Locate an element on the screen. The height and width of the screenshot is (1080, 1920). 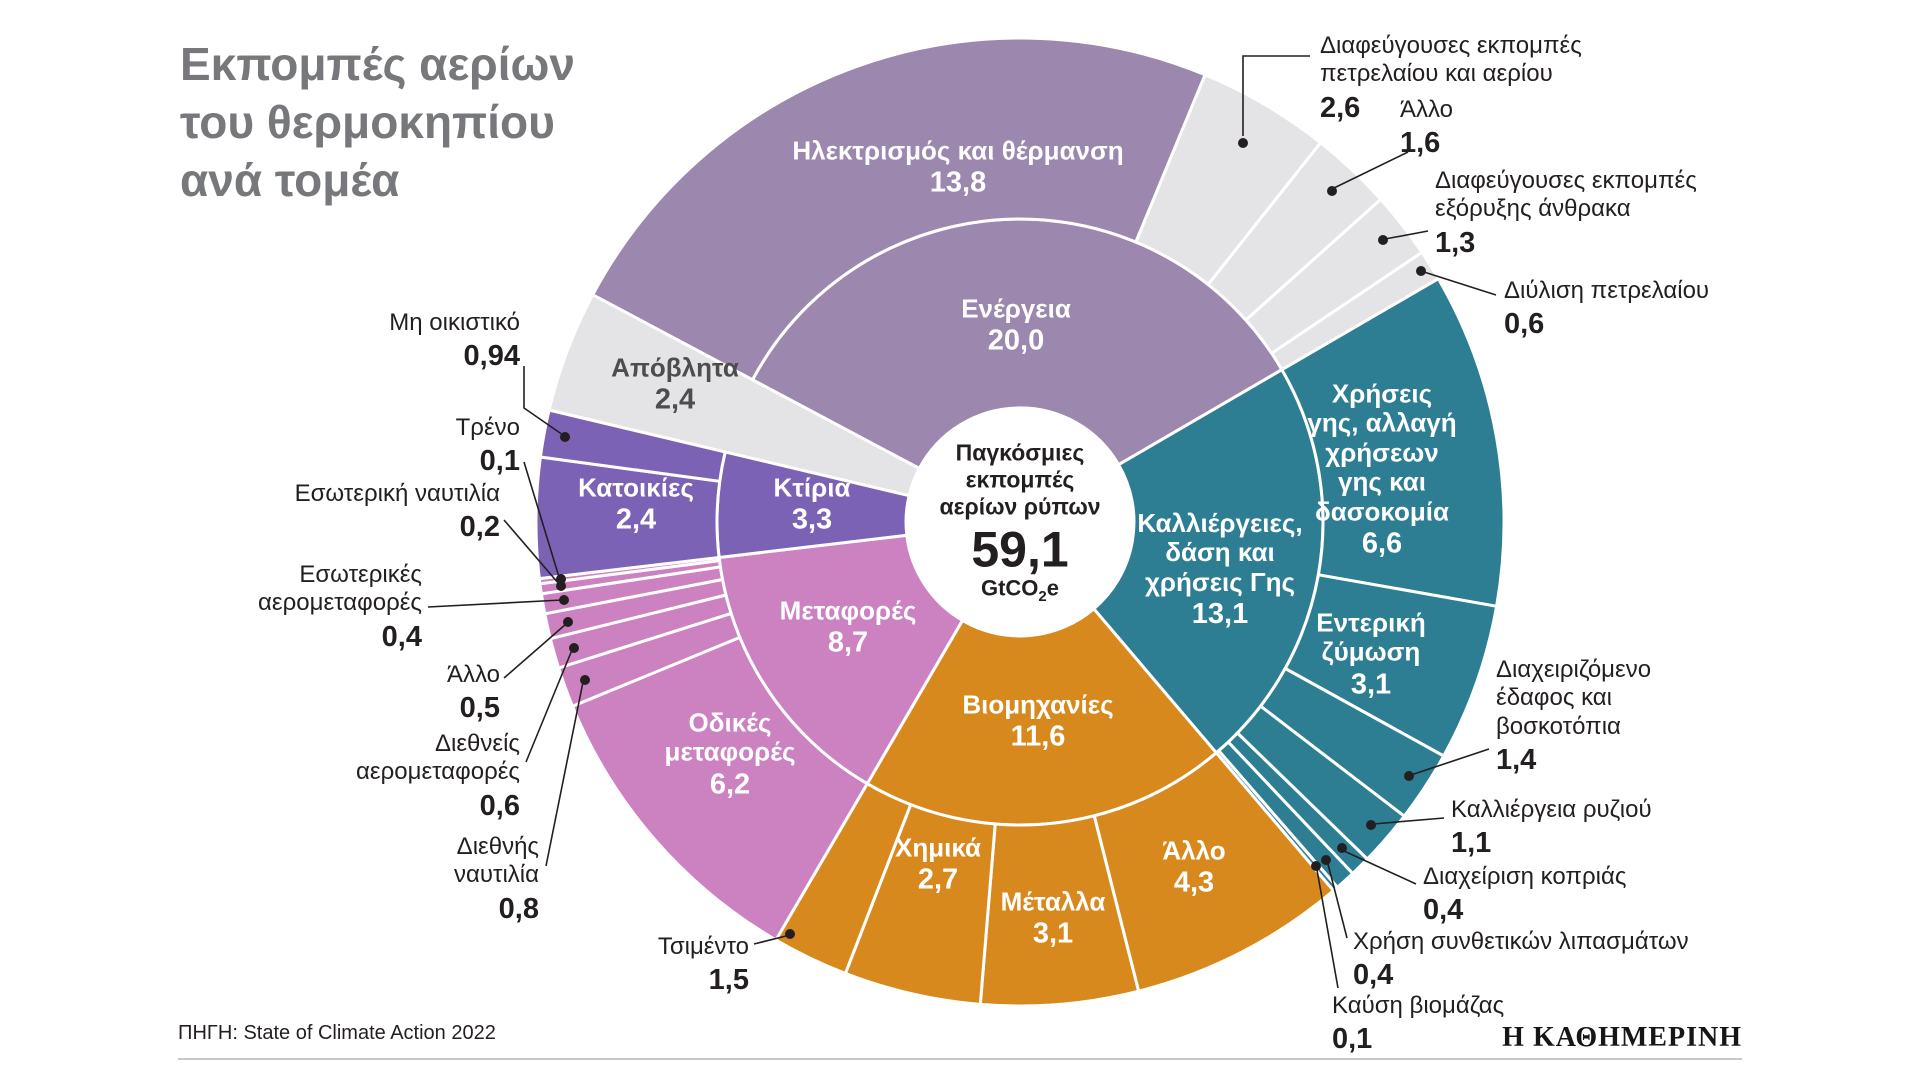
callout-line-s0-c4 is located at coordinates (1460, 283).